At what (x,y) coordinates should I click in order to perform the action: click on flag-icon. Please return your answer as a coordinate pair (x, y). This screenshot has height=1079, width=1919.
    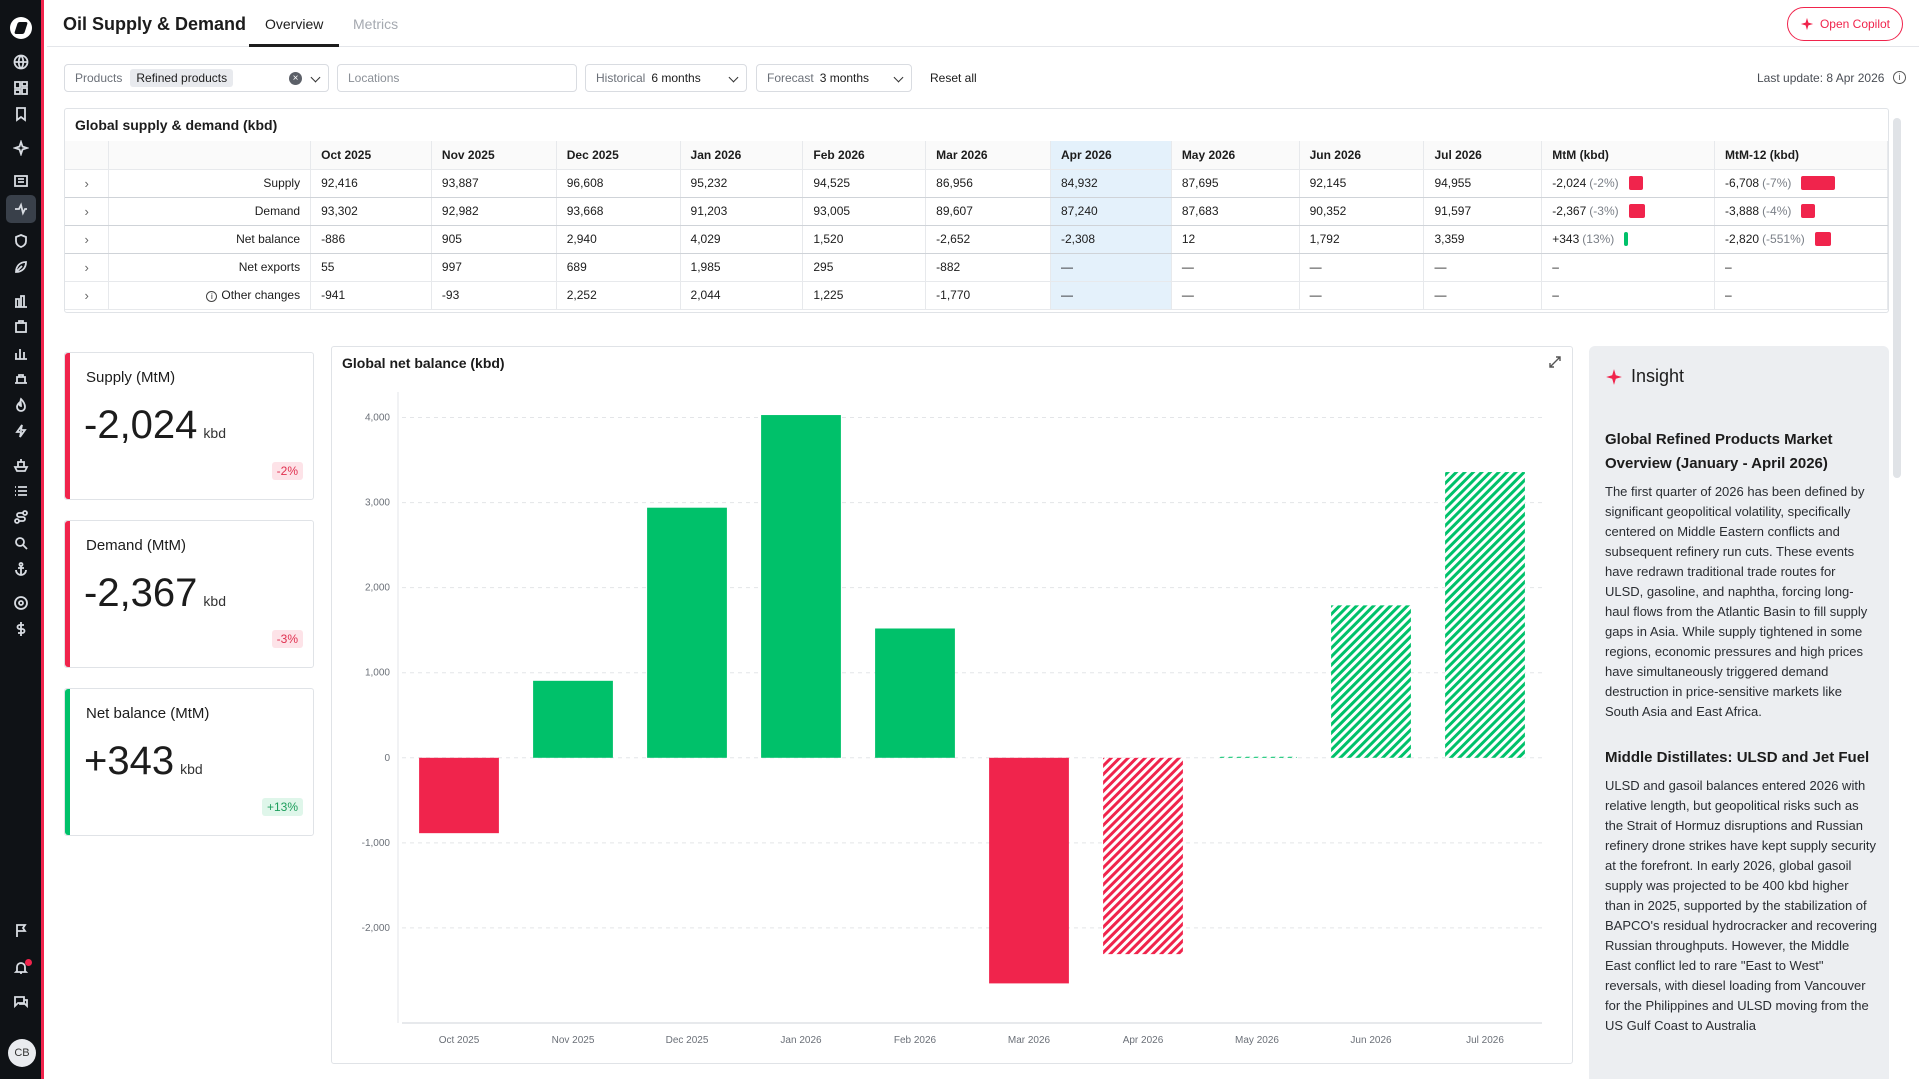
    Looking at the image, I should click on (21, 931).